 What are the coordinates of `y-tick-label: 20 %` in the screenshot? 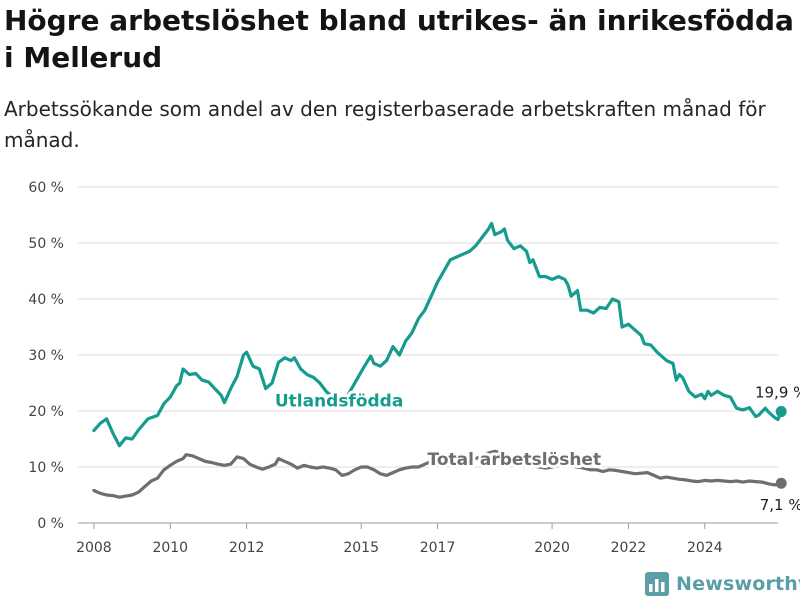 It's located at (46, 412).